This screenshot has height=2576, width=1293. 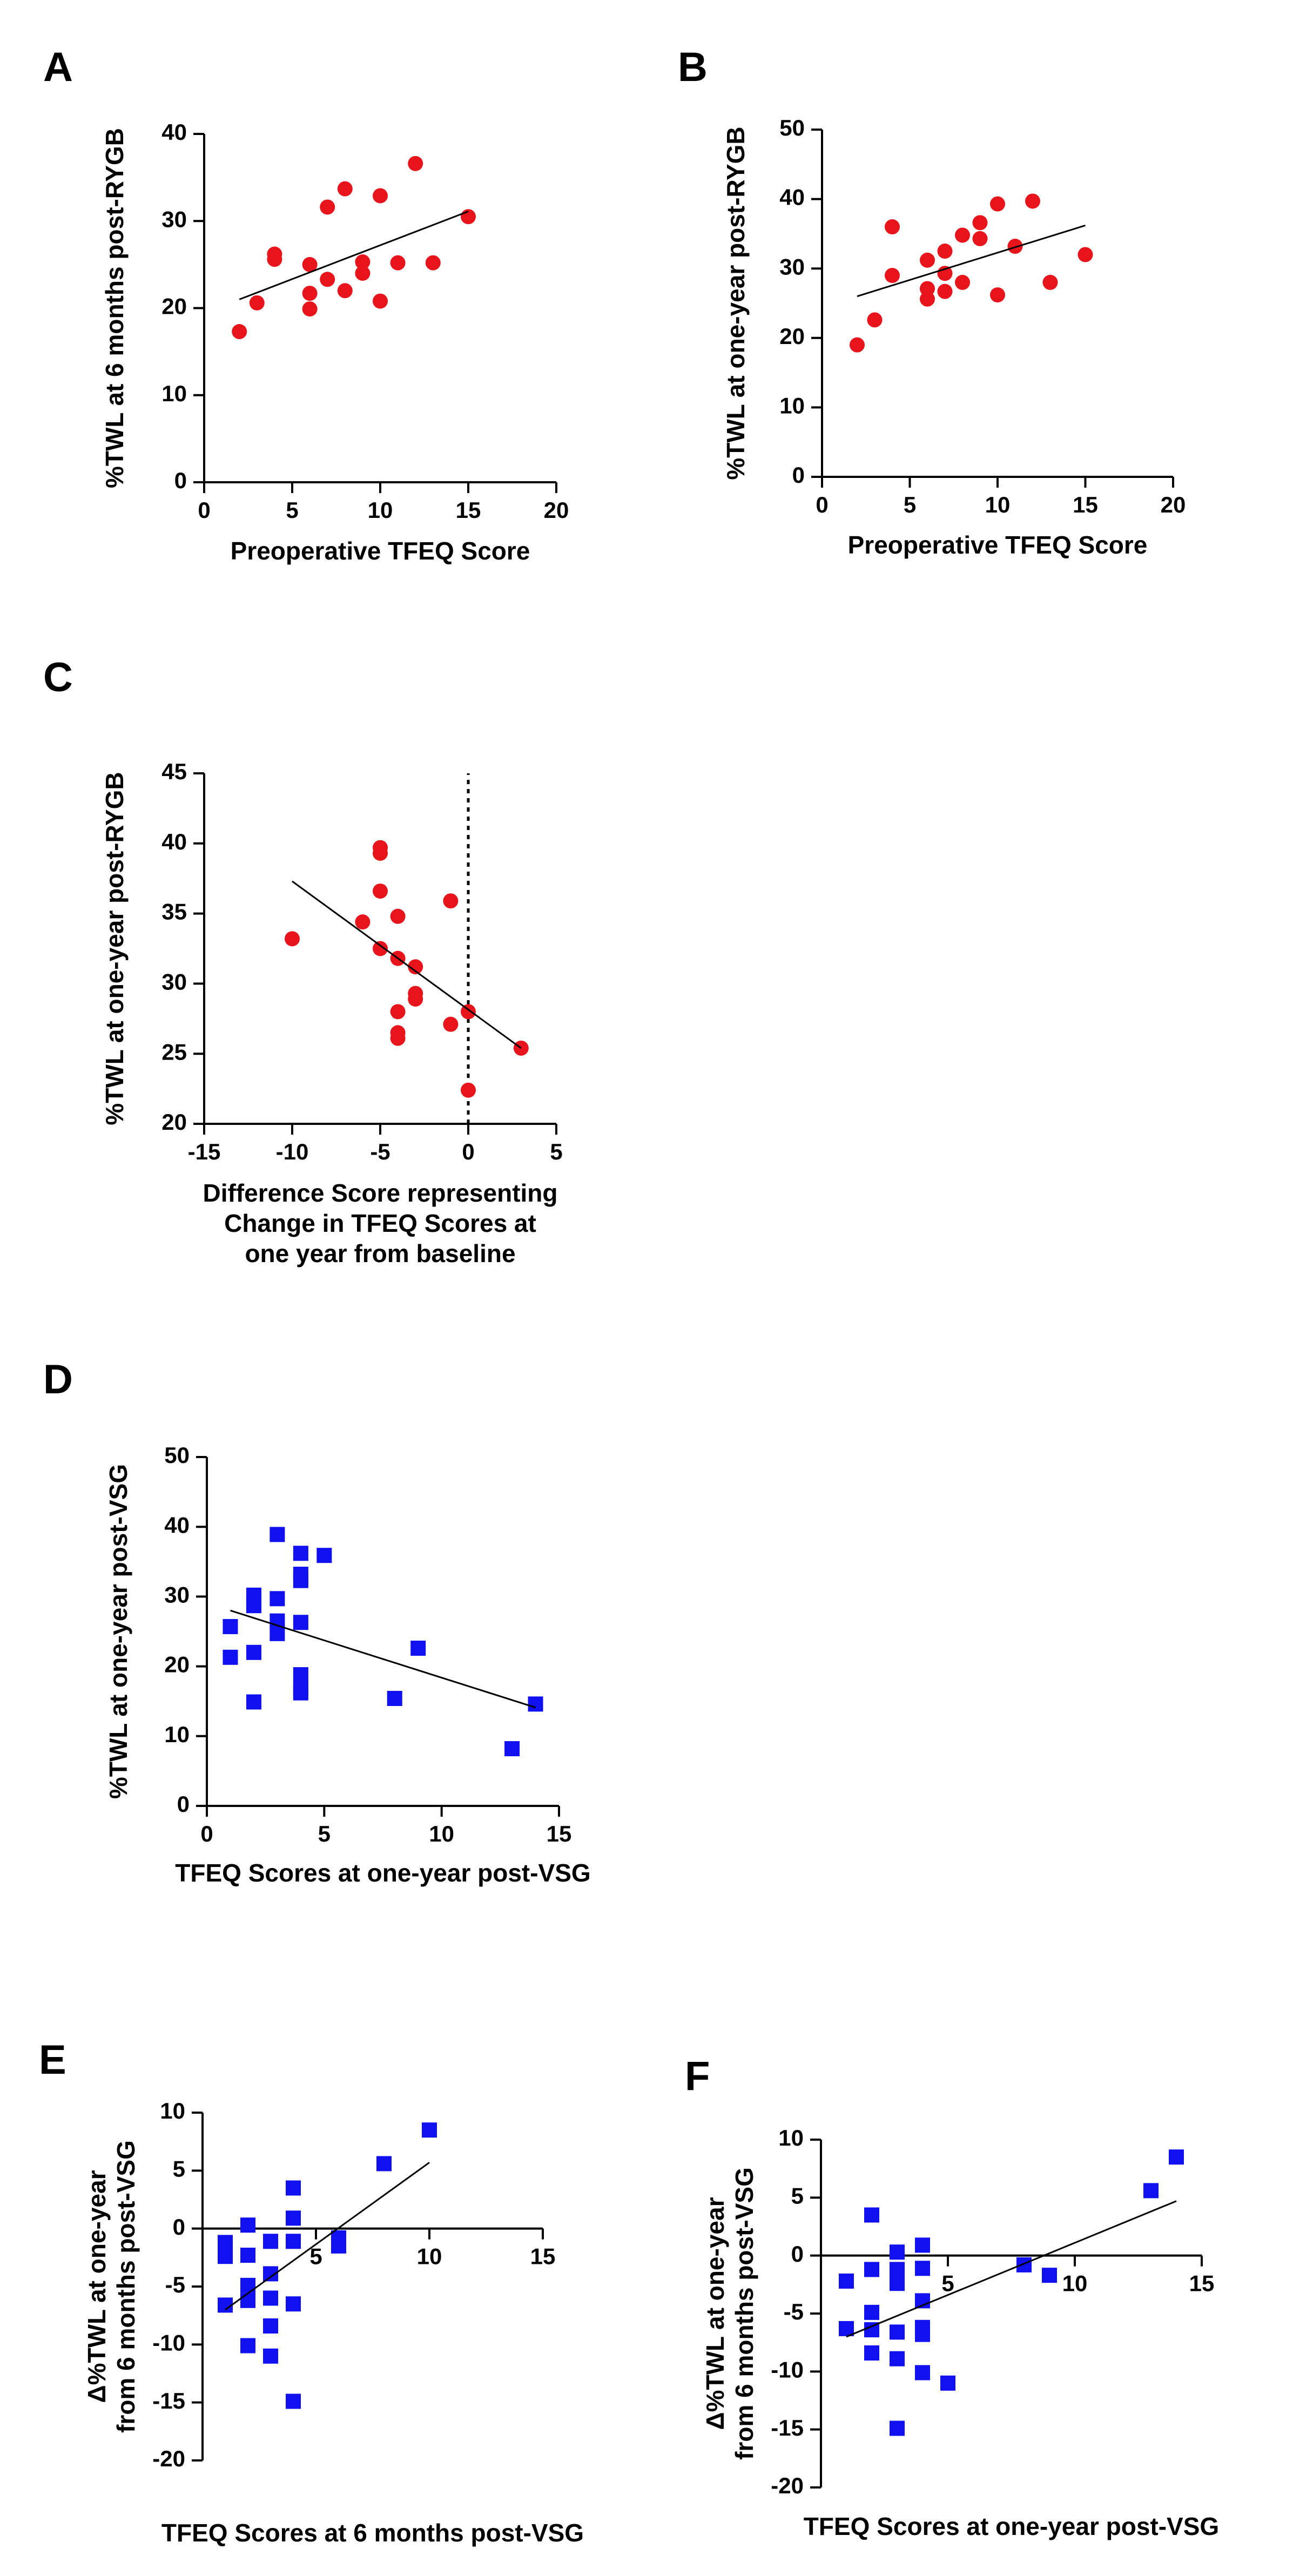 What do you see at coordinates (380, 1253) in the screenshot?
I see `x-axis-title: one year from baseline` at bounding box center [380, 1253].